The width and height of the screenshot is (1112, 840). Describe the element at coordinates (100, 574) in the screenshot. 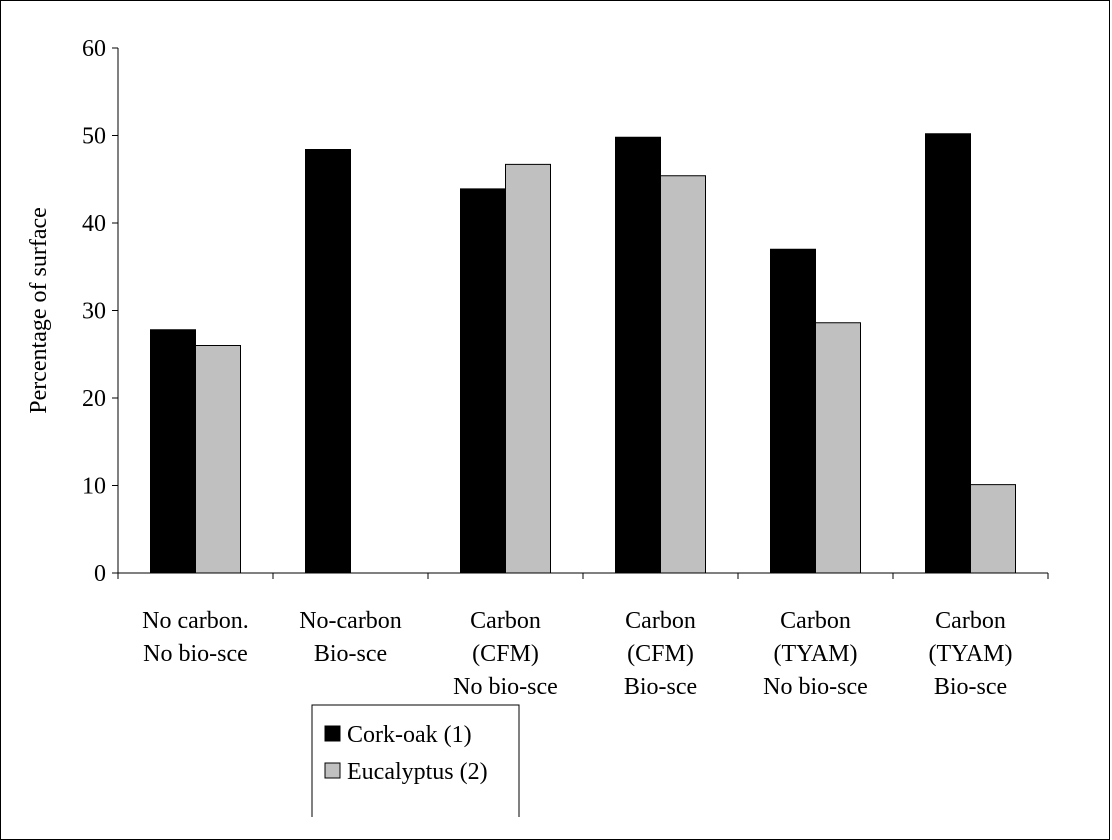

I see `y-tick-label: 0` at that location.